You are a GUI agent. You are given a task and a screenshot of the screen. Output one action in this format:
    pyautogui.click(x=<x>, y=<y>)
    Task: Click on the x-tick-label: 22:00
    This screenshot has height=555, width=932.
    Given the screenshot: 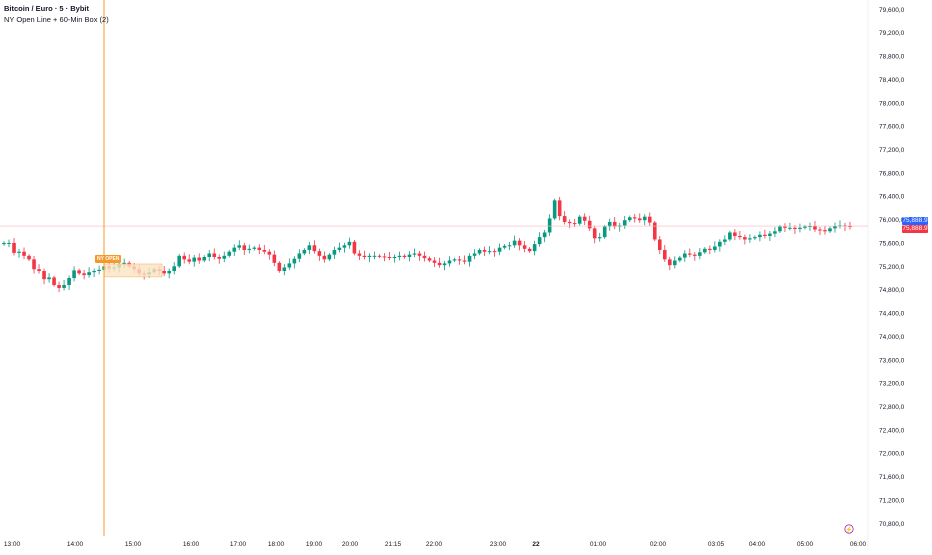 What is the action you would take?
    pyautogui.click(x=434, y=544)
    